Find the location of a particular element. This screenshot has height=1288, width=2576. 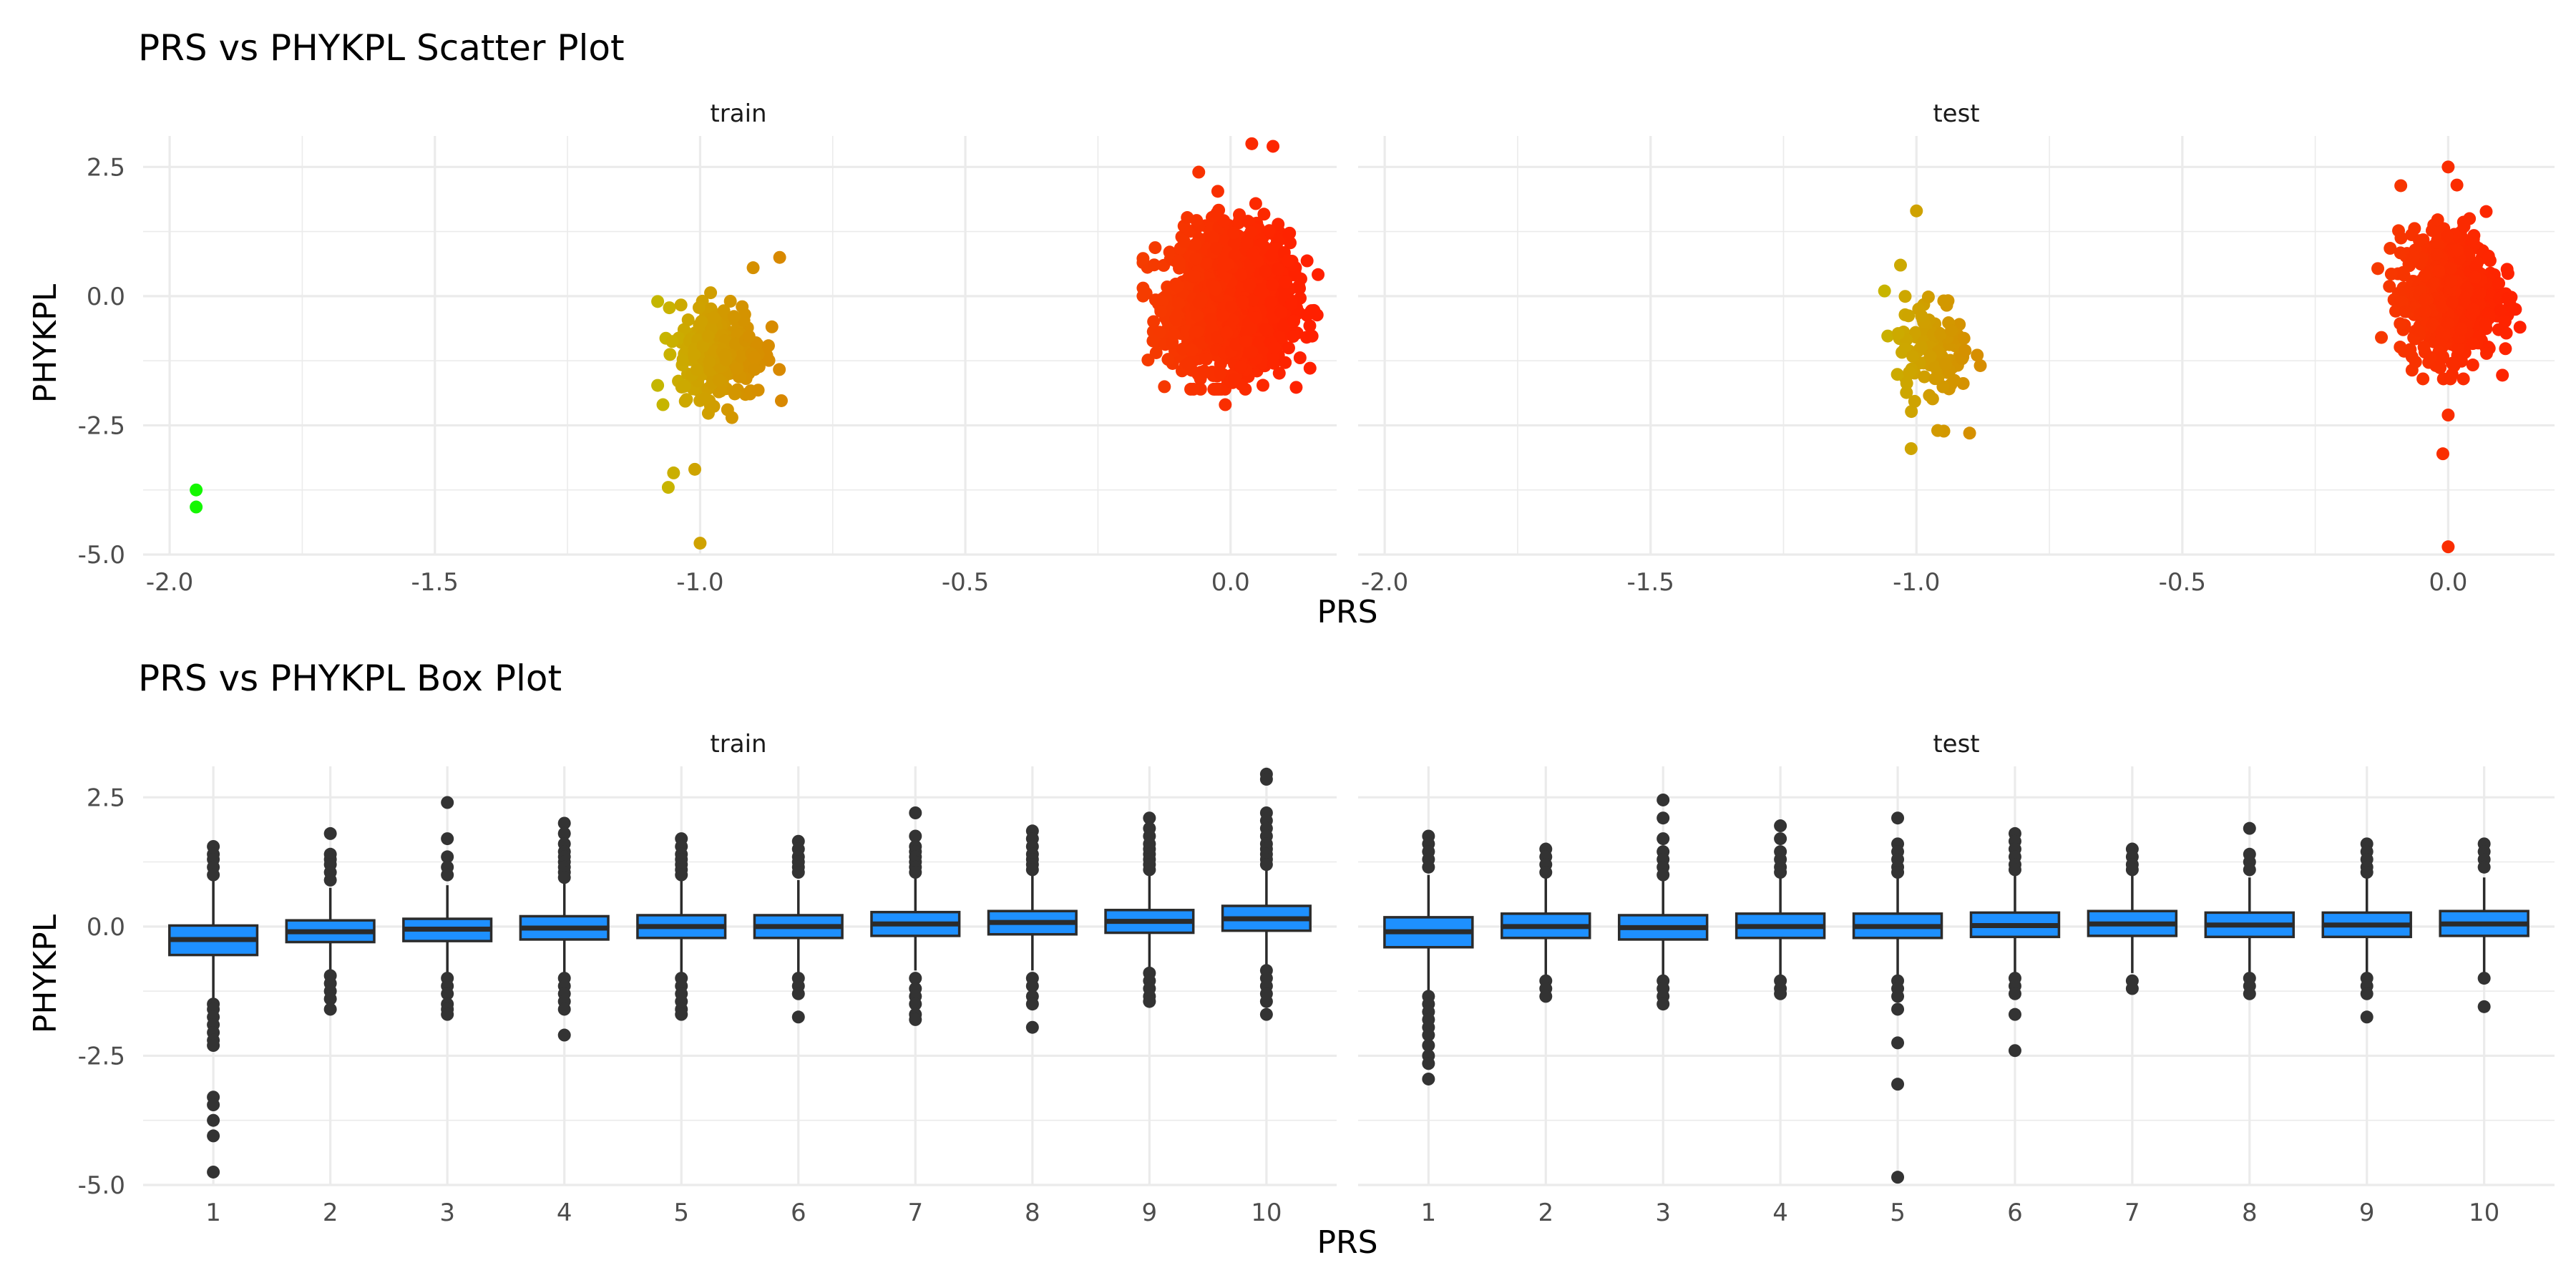

box-y-axis-title: PHYKPL is located at coordinates (45, 973).